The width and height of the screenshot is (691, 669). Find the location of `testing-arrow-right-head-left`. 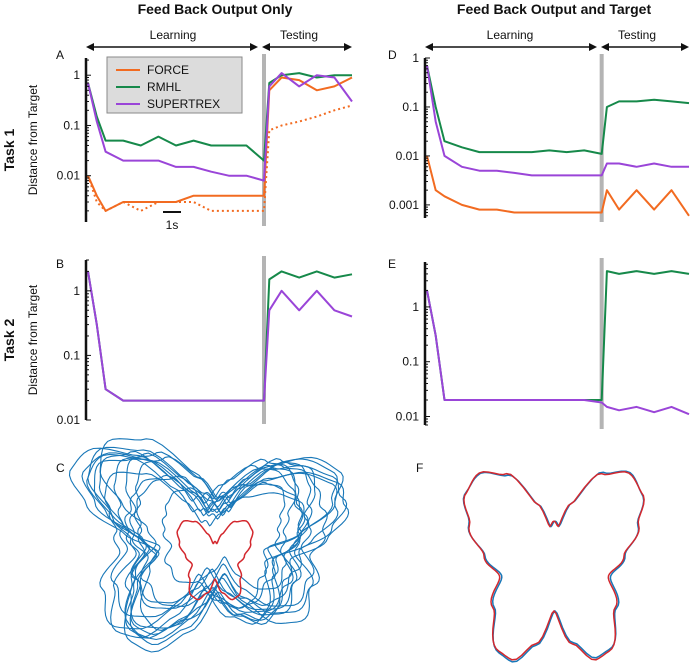

testing-arrow-right-head-left is located at coordinates (605, 47).